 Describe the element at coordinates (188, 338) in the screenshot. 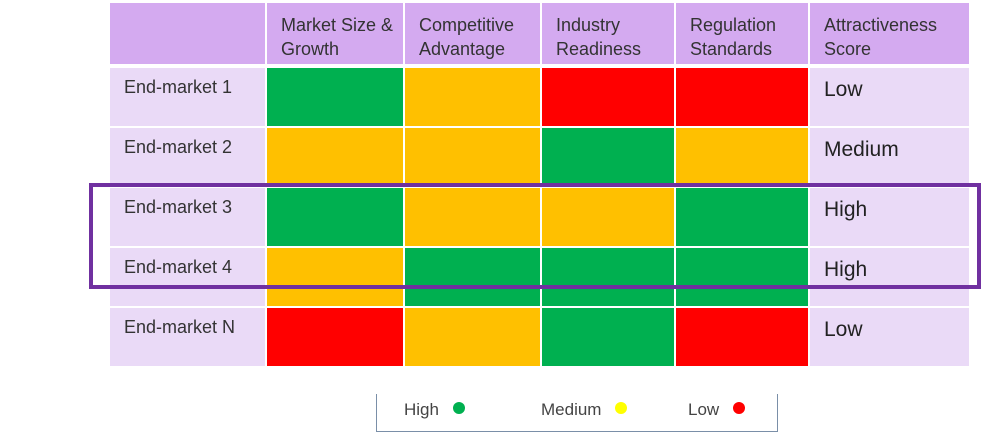

I see `row-label: End-market N` at that location.